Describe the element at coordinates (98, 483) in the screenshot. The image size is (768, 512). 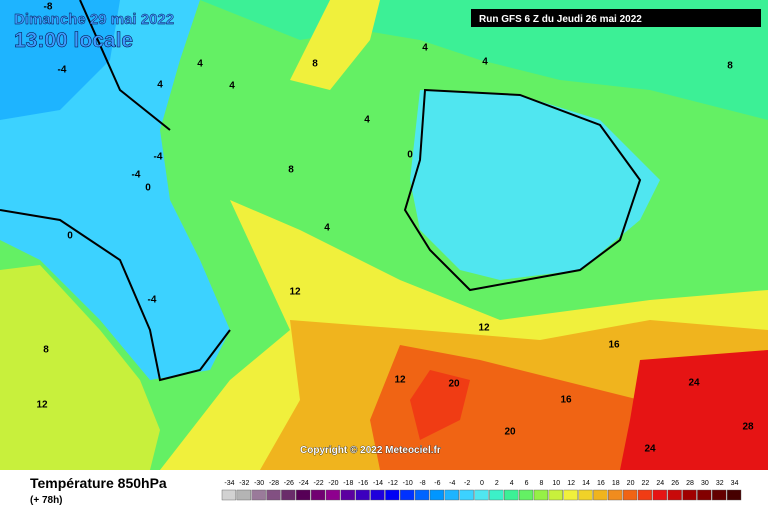
I see `footer-title: Température 850hPa` at that location.